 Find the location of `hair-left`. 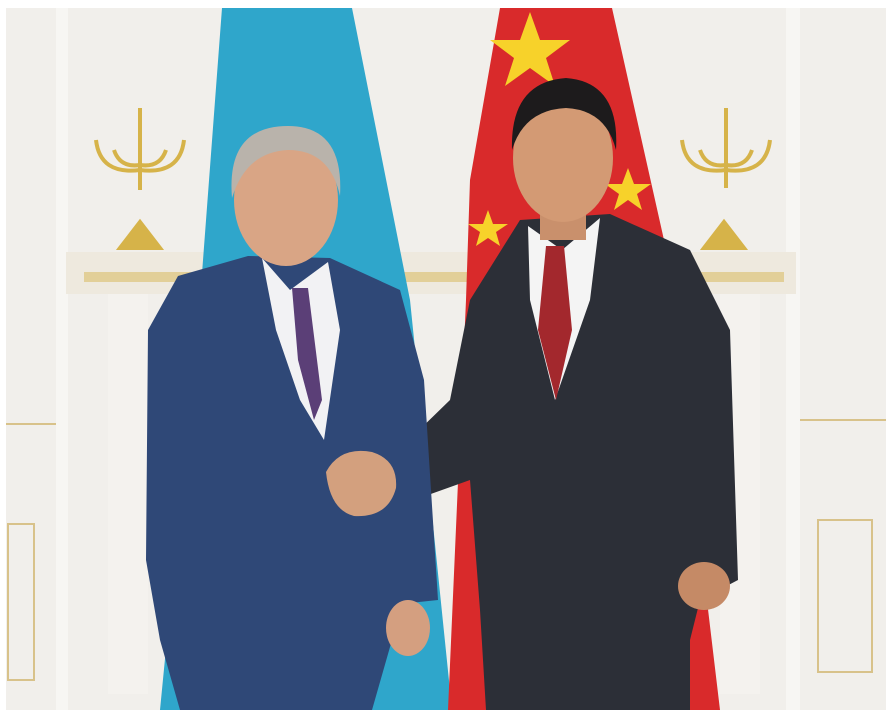

hair-left is located at coordinates (286, 162).